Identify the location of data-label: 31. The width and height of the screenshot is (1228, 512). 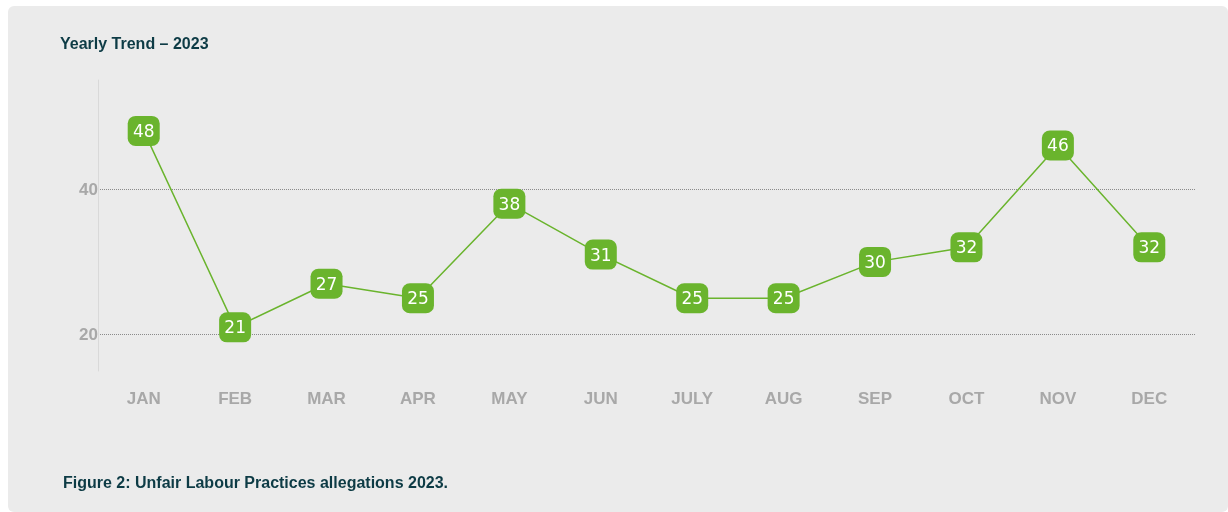
(600, 254).